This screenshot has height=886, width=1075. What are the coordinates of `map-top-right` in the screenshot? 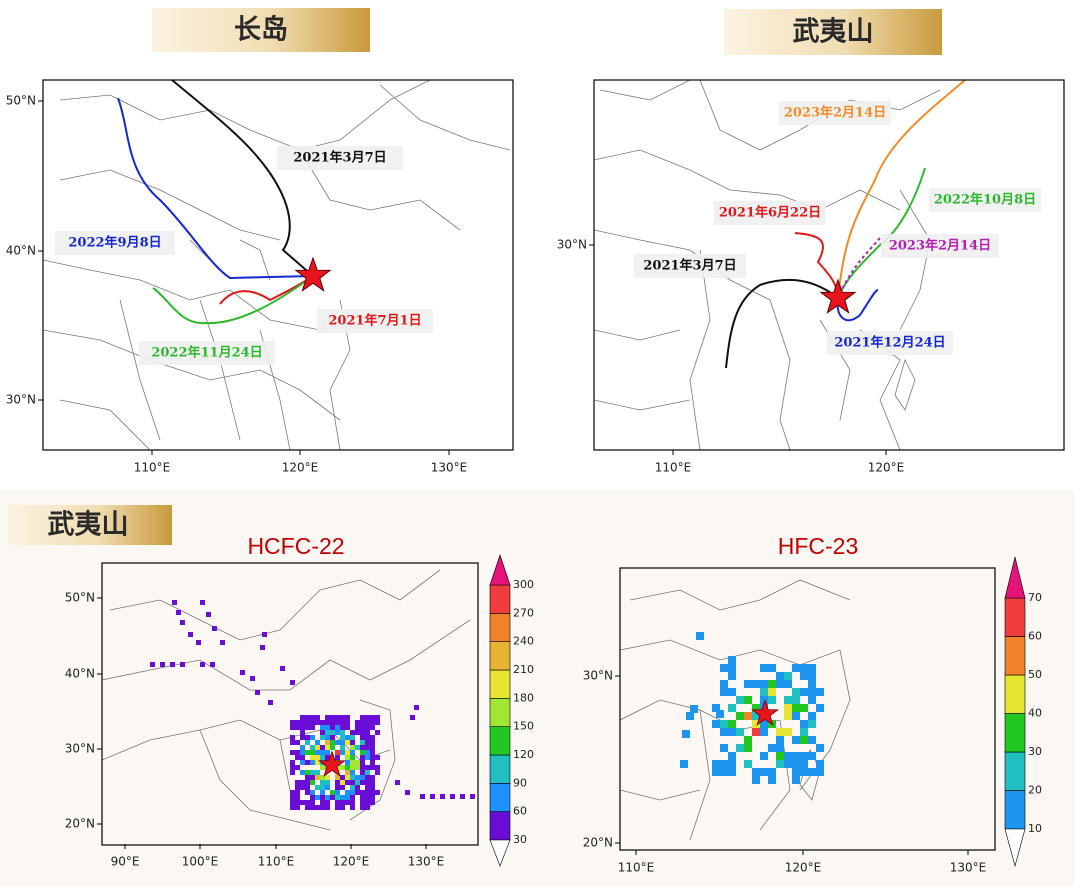 It's located at (780, 265).